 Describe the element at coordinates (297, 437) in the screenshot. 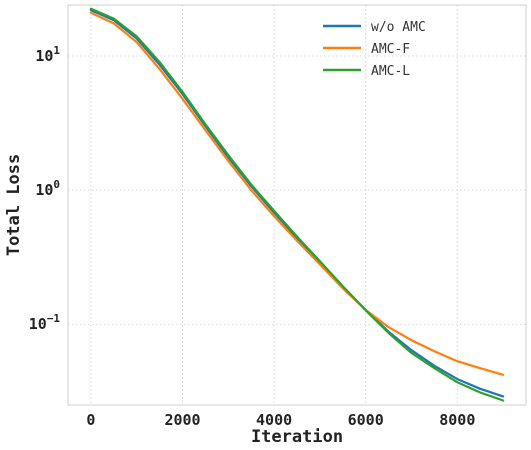

I see `x-axis-label: Iteration` at that location.